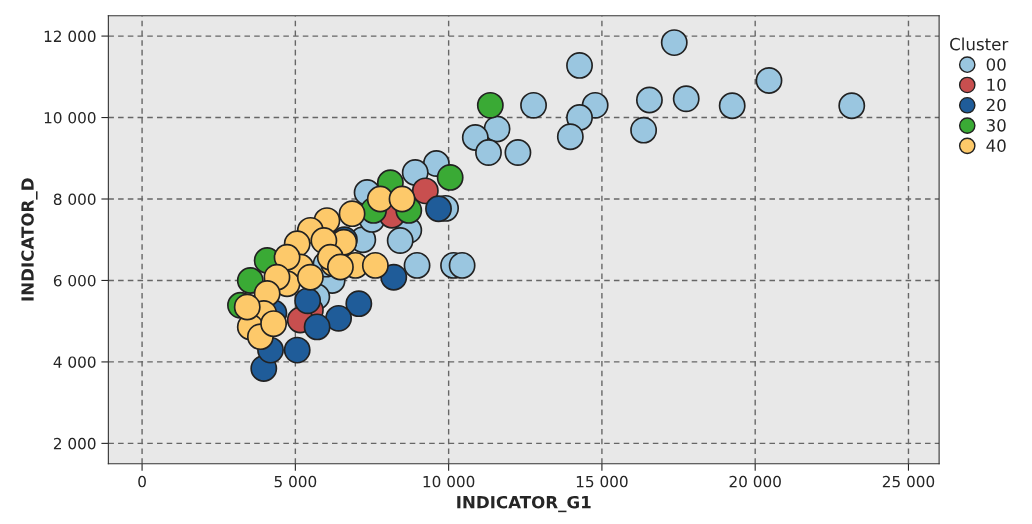  I want to click on x-axis-title: INDICATOR_G1, so click(524, 504).